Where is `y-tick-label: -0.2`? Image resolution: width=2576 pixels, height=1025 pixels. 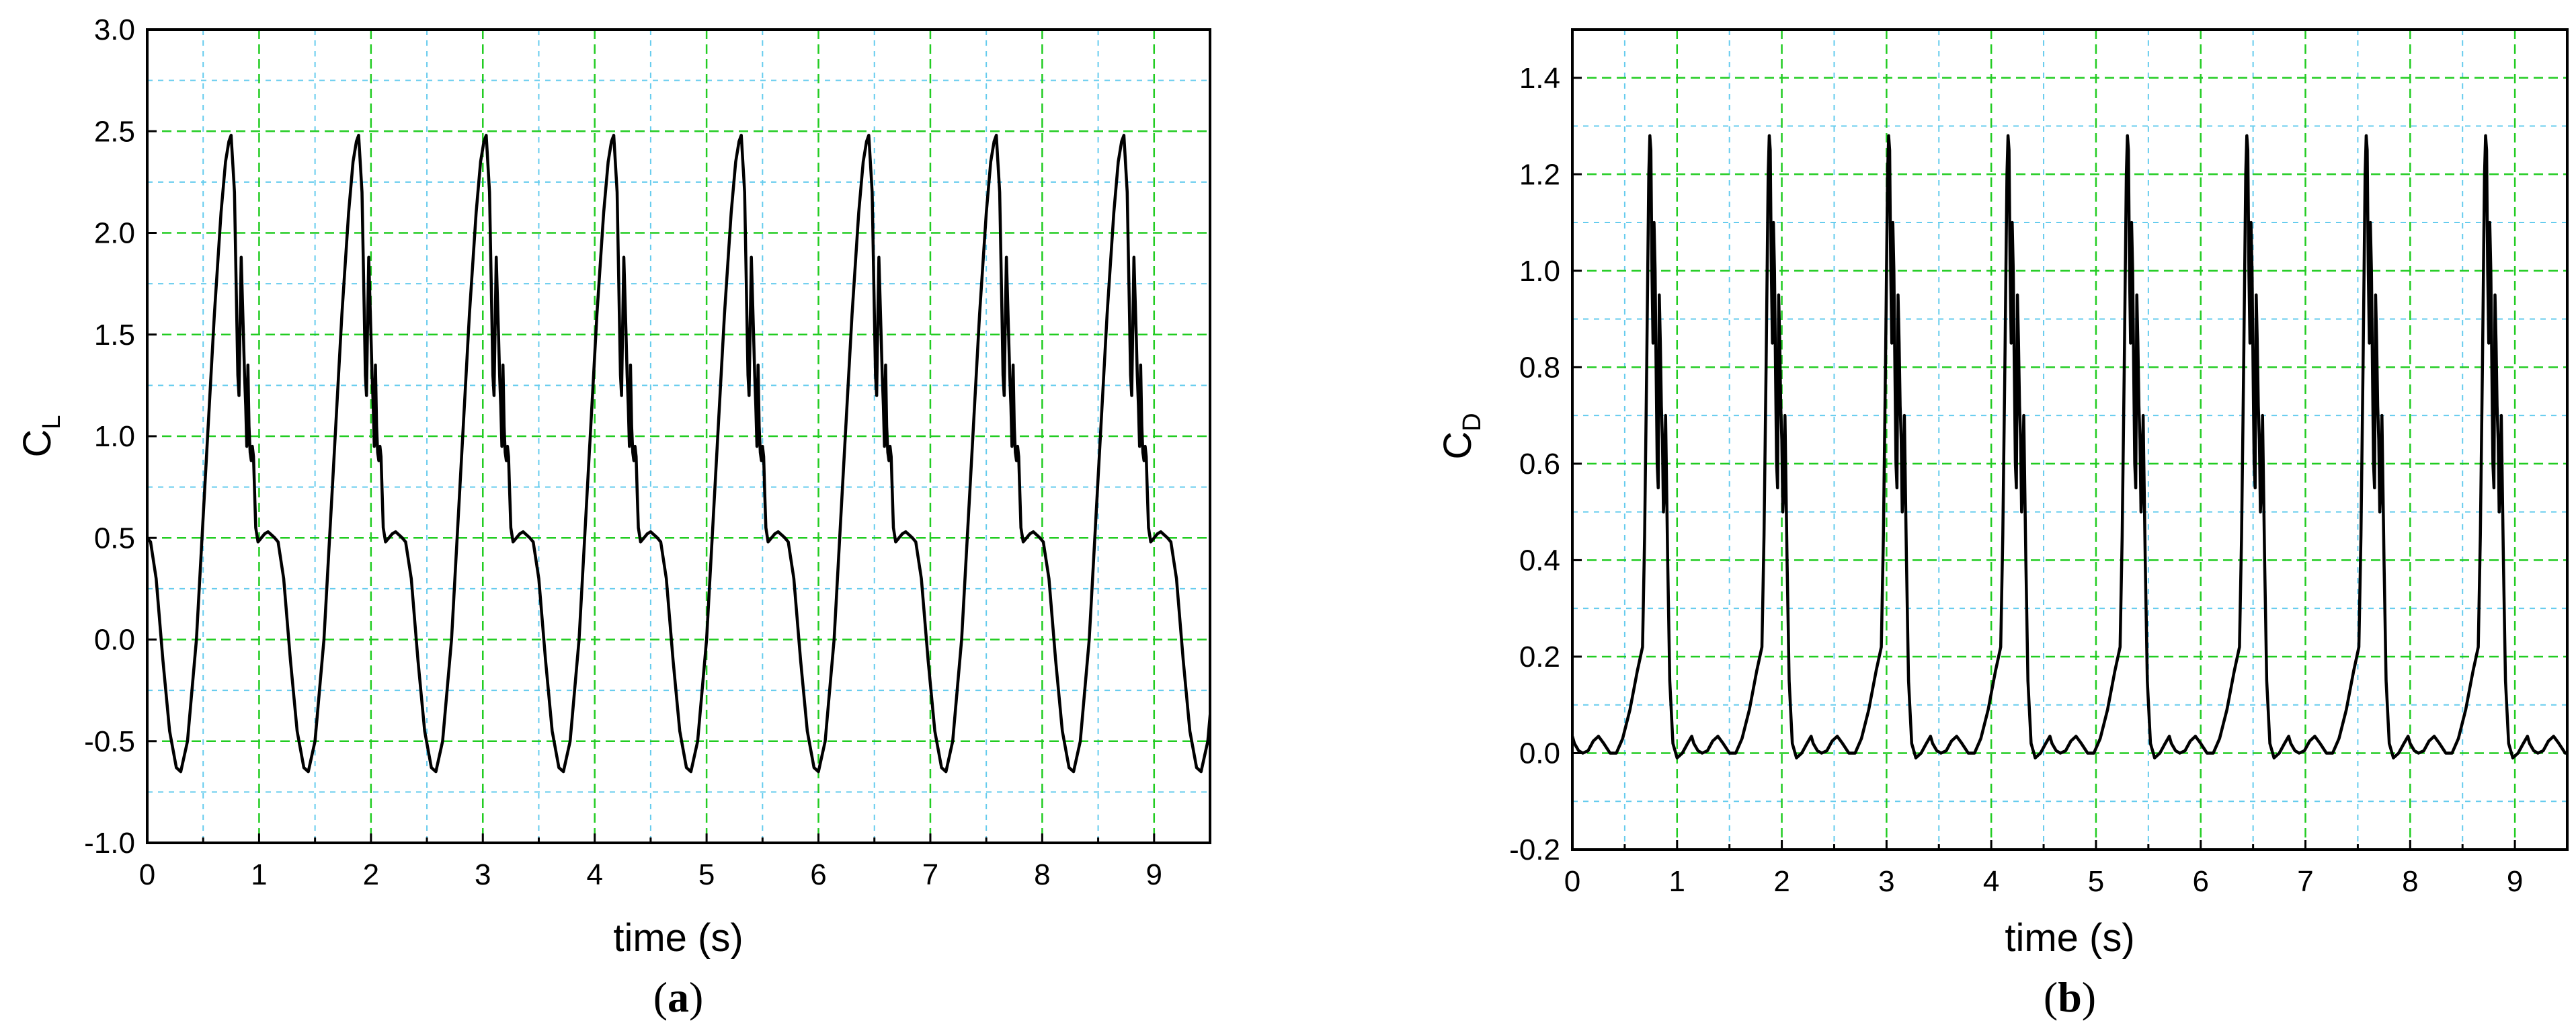
y-tick-label: -0.2 is located at coordinates (1534, 849).